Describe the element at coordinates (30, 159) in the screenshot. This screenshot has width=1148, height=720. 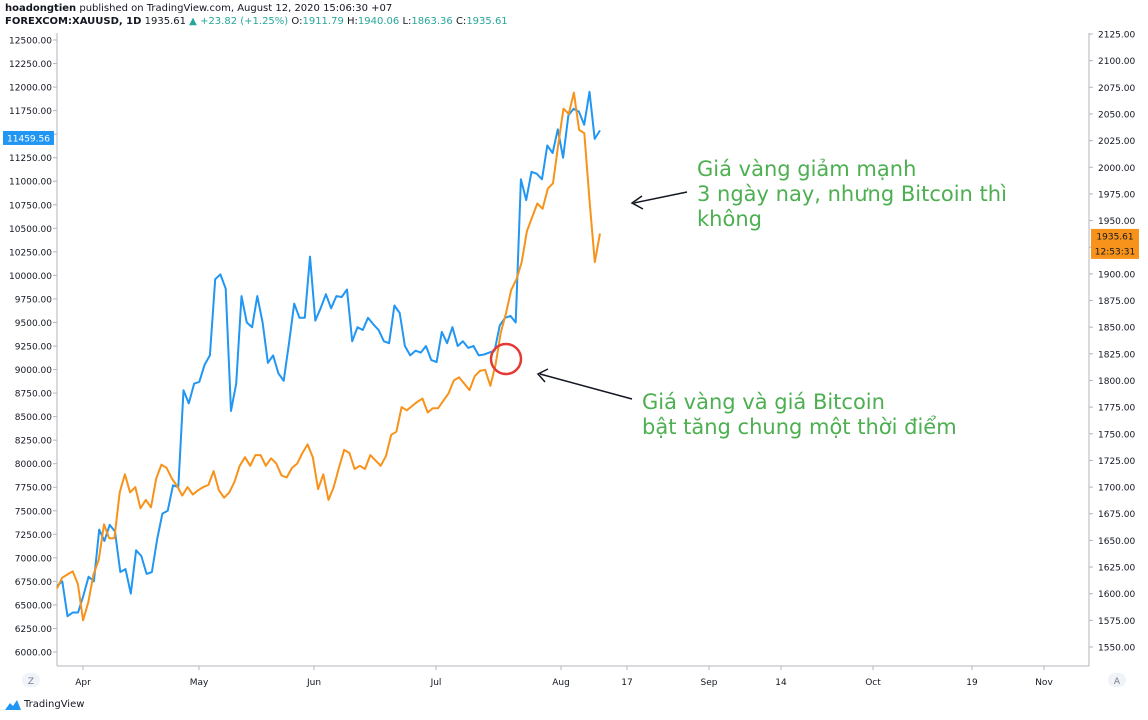
I see `left-tick-label: 11250.00` at that location.